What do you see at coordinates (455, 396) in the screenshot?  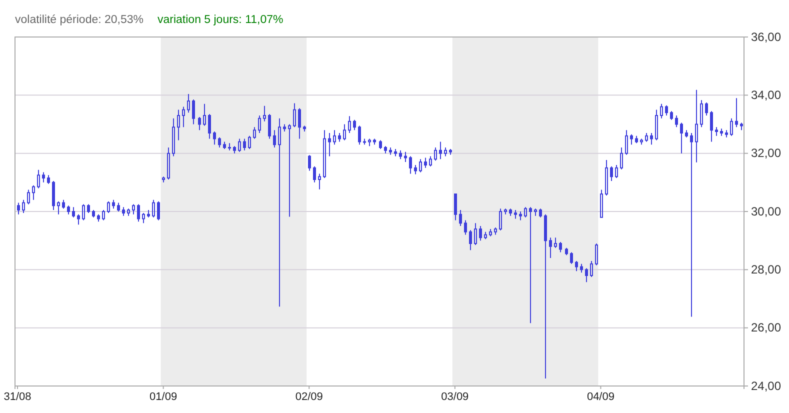 I see `x-tick-label: 03/09` at bounding box center [455, 396].